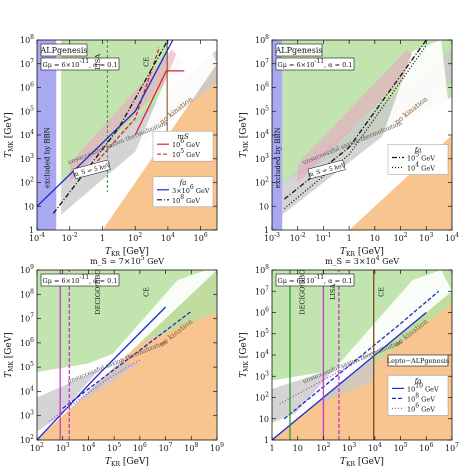 This screenshot has width=474, height=476. I want to click on detector-label: LISA, so click(333, 292).